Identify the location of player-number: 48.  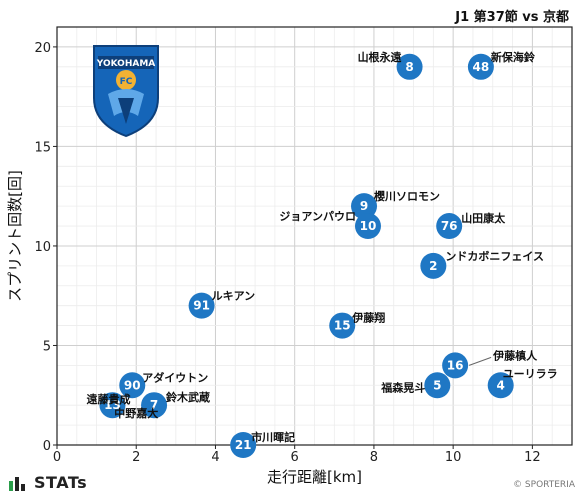
(481, 67).